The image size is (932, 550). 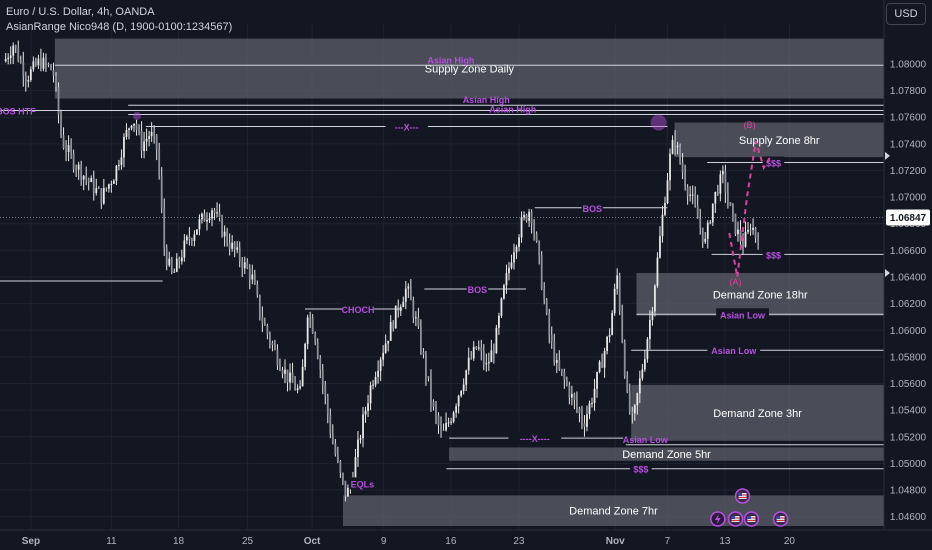 I want to click on projection-path, so click(x=750, y=209).